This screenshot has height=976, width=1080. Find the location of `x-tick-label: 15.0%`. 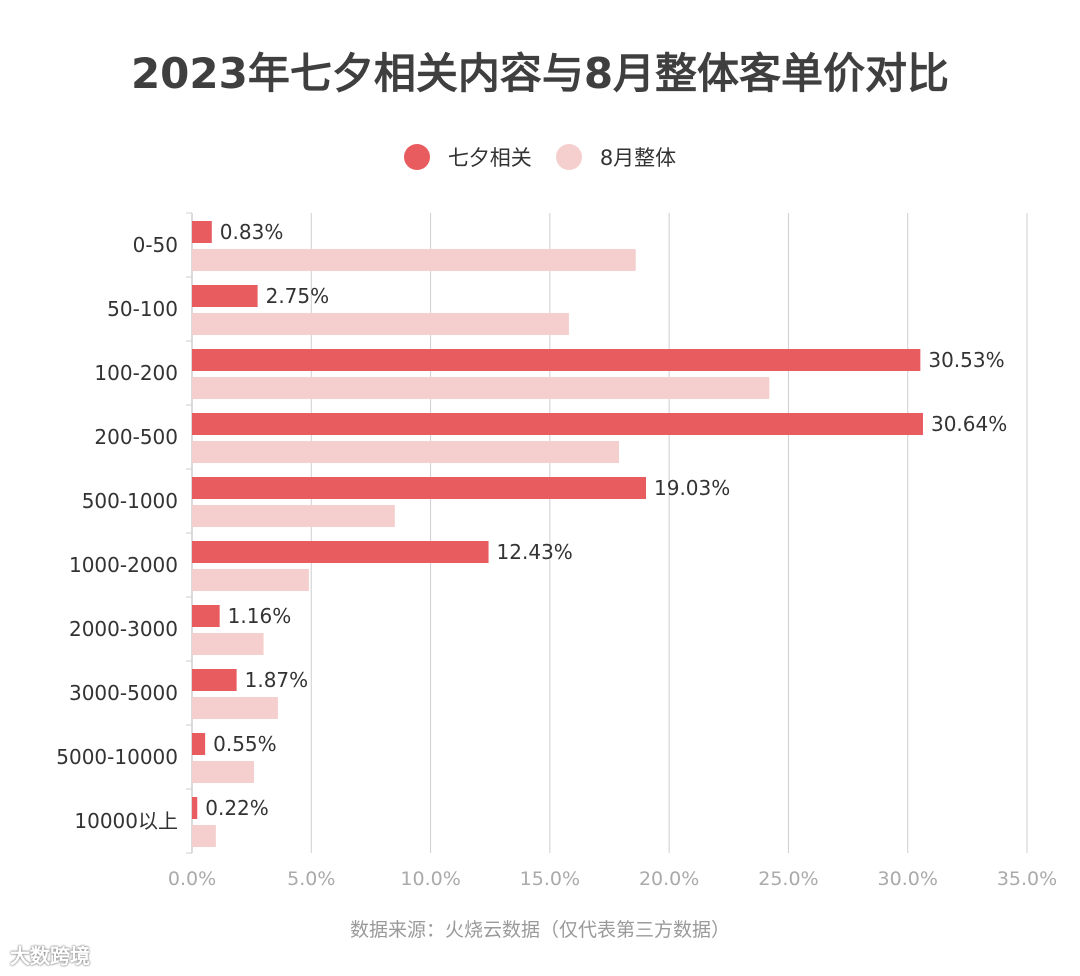

x-tick-label: 15.0% is located at coordinates (550, 879).